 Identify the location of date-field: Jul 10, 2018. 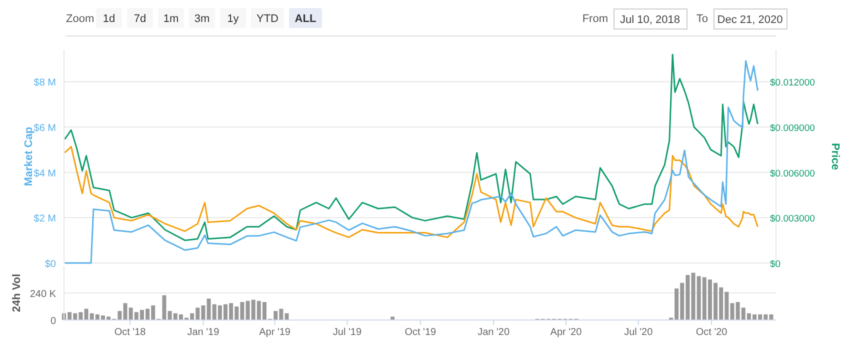
(651, 19).